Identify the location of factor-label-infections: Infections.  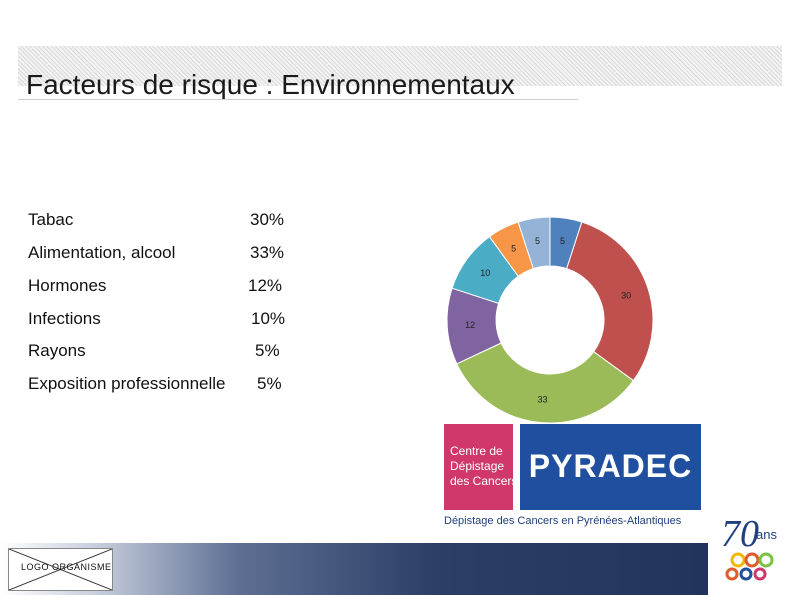
(64, 318).